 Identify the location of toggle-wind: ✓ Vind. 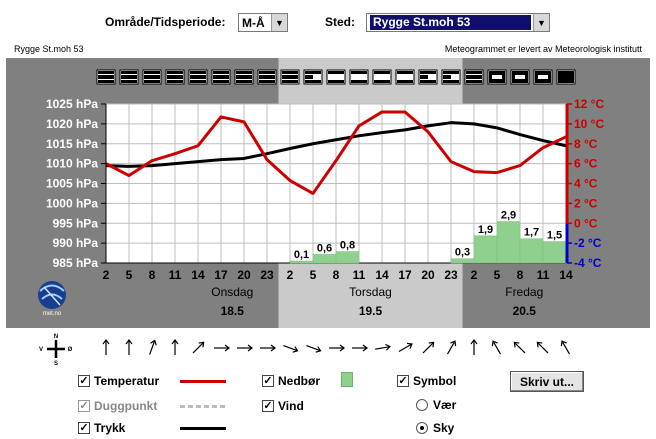
(283, 406).